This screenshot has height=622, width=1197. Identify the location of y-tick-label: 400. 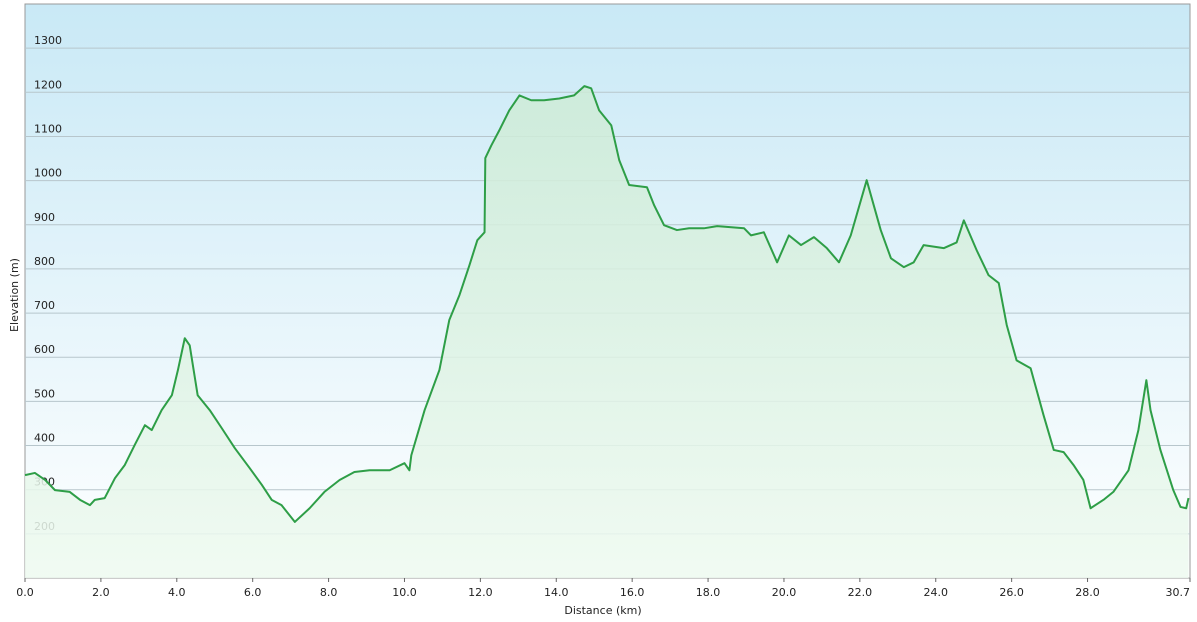
(44, 438).